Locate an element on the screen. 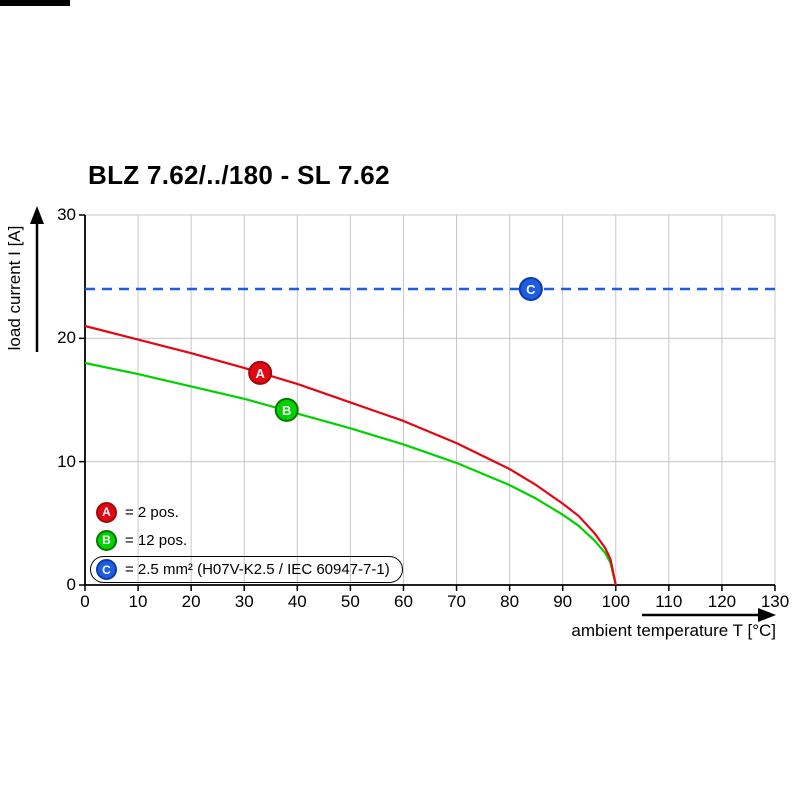  series-b-point-marker is located at coordinates (286, 409).